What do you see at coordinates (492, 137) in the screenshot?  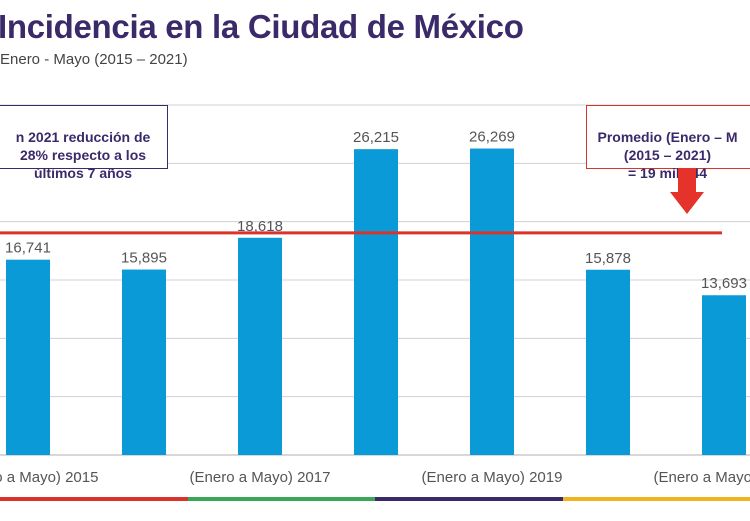 I see `bar-value-label: 26,269` at bounding box center [492, 137].